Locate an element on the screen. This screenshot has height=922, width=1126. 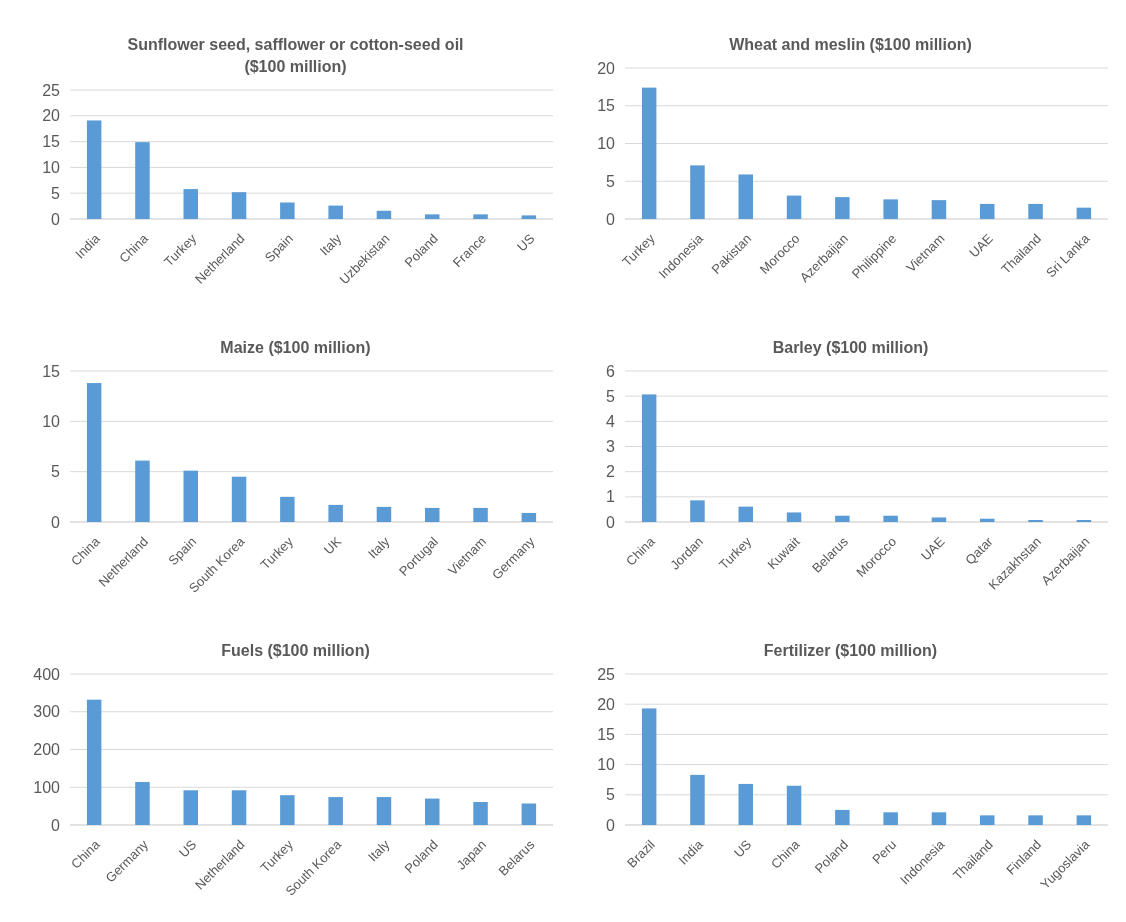
chart-title: Barley ($100 million) is located at coordinates (850, 347).